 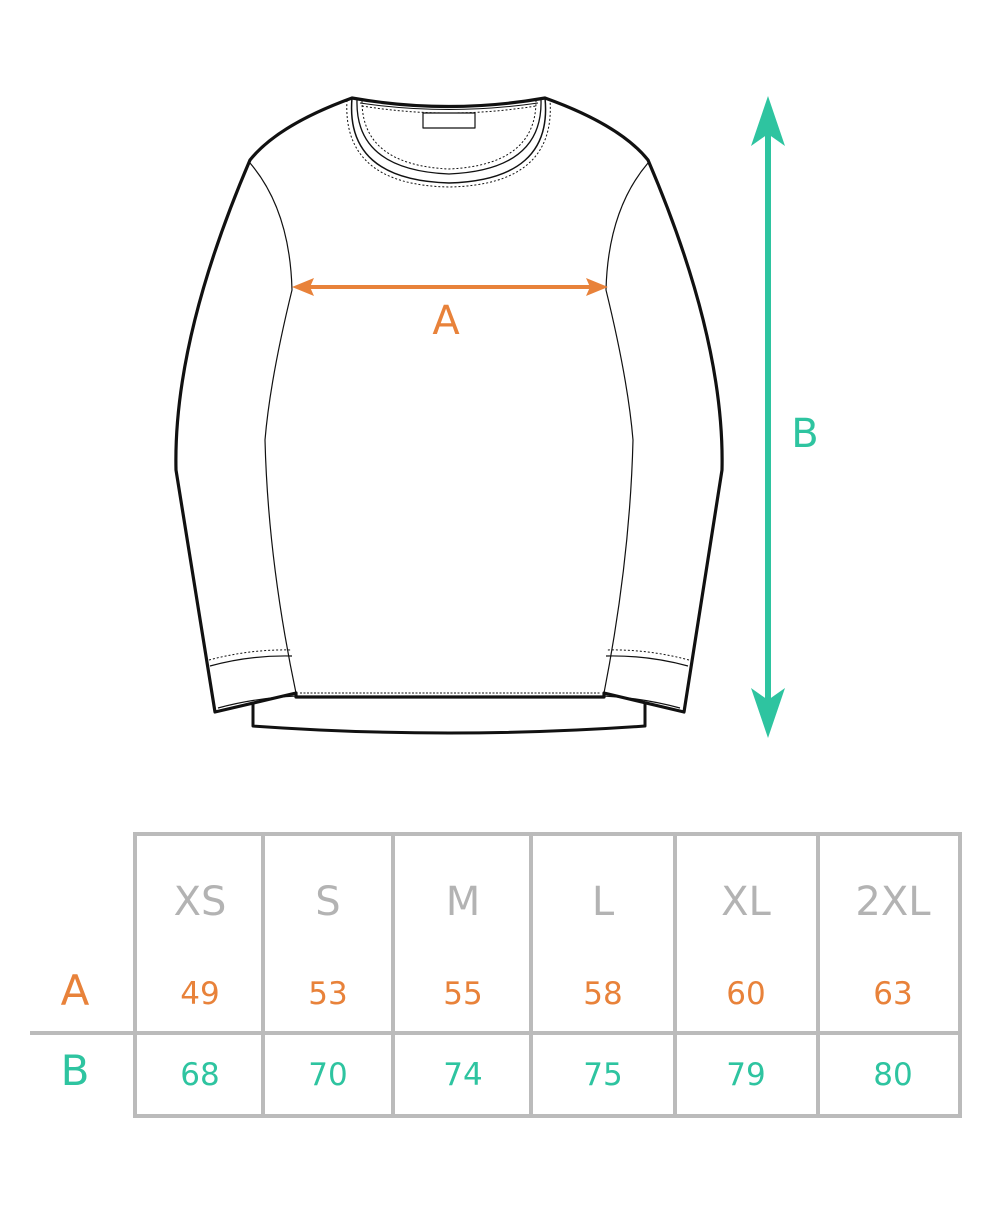 What do you see at coordinates (804, 434) in the screenshot?
I see `measure-b-label: B` at bounding box center [804, 434].